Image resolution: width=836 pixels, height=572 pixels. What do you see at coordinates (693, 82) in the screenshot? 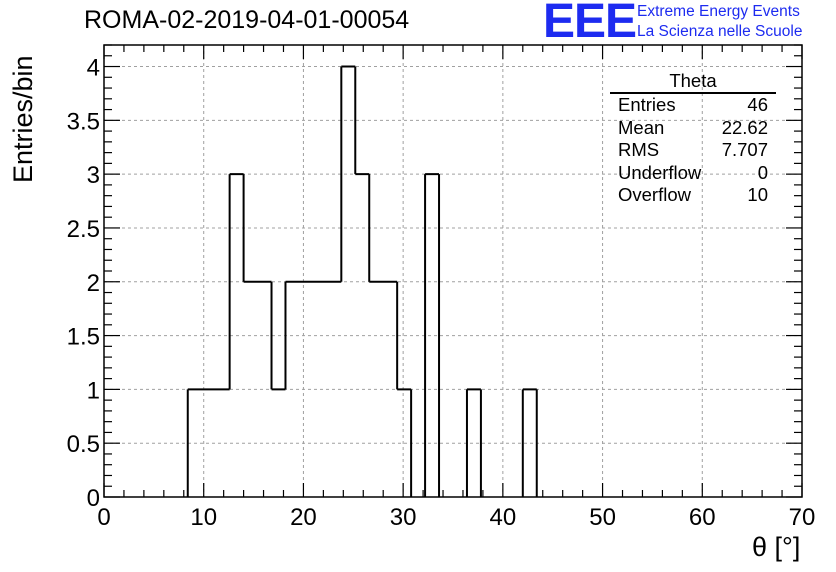
I see `stats-title: Theta` at bounding box center [693, 82].